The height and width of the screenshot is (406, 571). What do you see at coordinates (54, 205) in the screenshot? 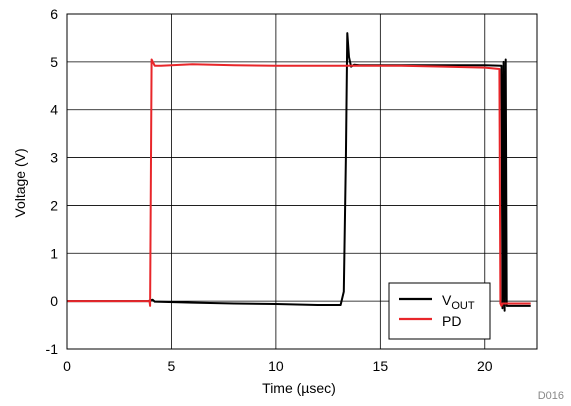
I see `y-tick-label: 2` at bounding box center [54, 205].